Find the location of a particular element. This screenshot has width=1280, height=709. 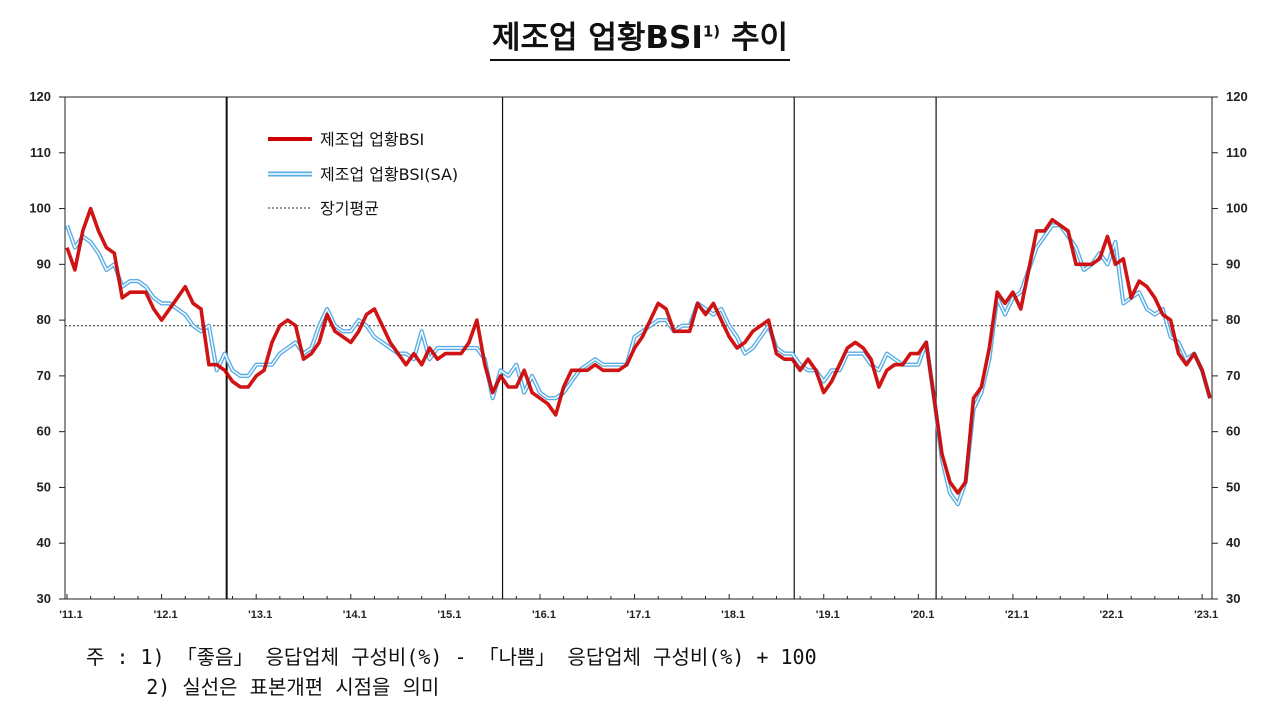

y-tick-label-right: 50 is located at coordinates (1233, 486).